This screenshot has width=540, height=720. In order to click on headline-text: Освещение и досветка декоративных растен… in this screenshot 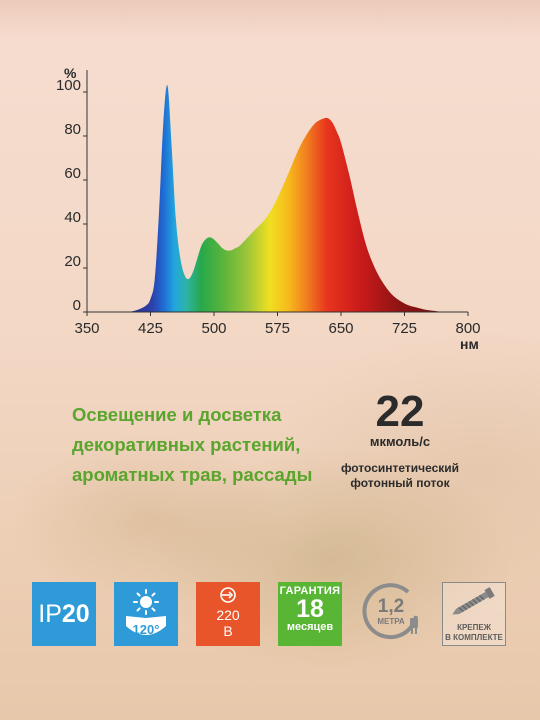, I will do `click(207, 445)`.